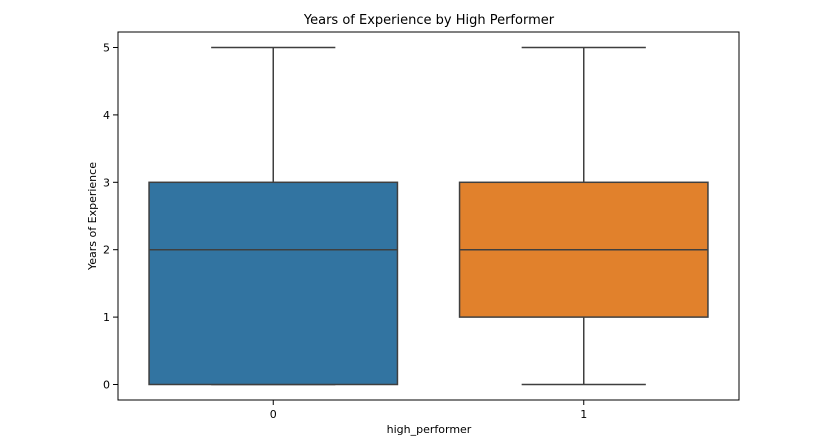  Describe the element at coordinates (92, 216) in the screenshot. I see `y-axis-label: Years of Experience` at that location.